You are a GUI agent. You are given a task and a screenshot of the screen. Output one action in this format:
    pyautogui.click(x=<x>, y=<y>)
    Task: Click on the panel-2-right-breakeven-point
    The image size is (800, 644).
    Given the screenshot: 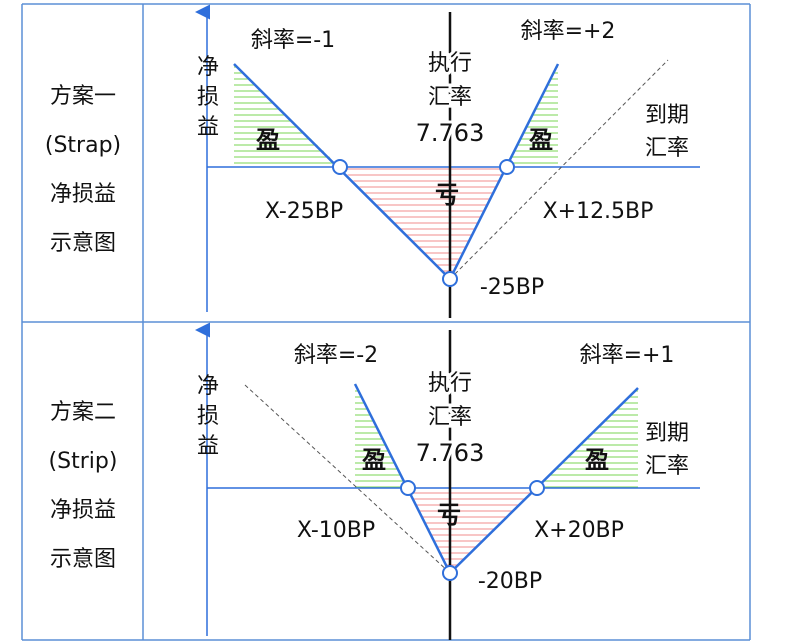 What is the action you would take?
    pyautogui.click(x=537, y=488)
    